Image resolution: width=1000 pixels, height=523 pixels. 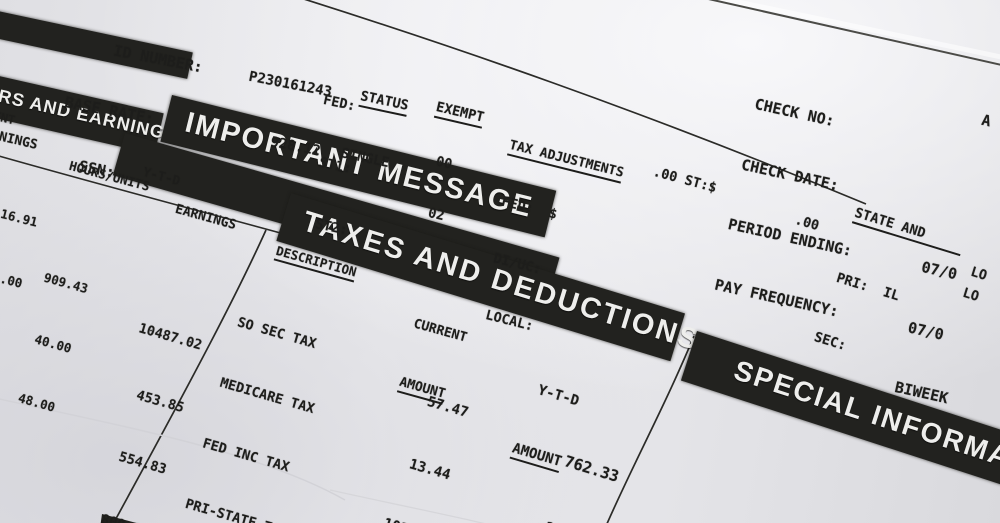 I want to click on id-number-value: P230161243, so click(x=290, y=84).